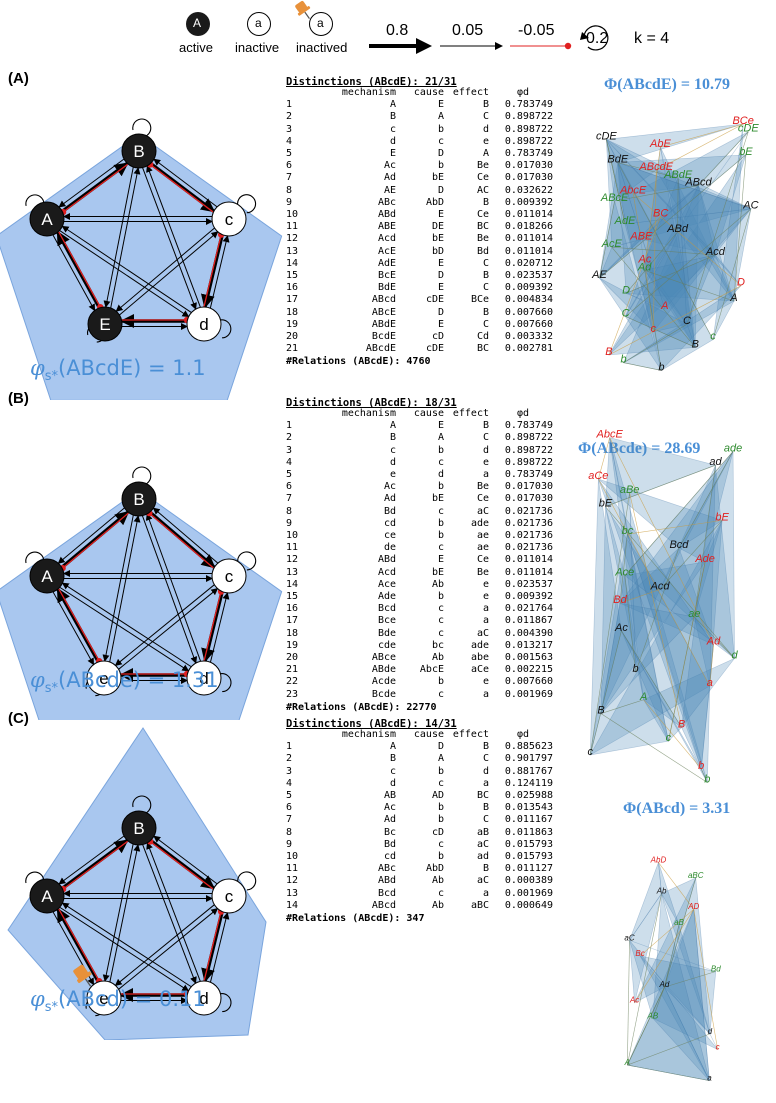  I want to click on row-effect: ade, so click(479, 645).